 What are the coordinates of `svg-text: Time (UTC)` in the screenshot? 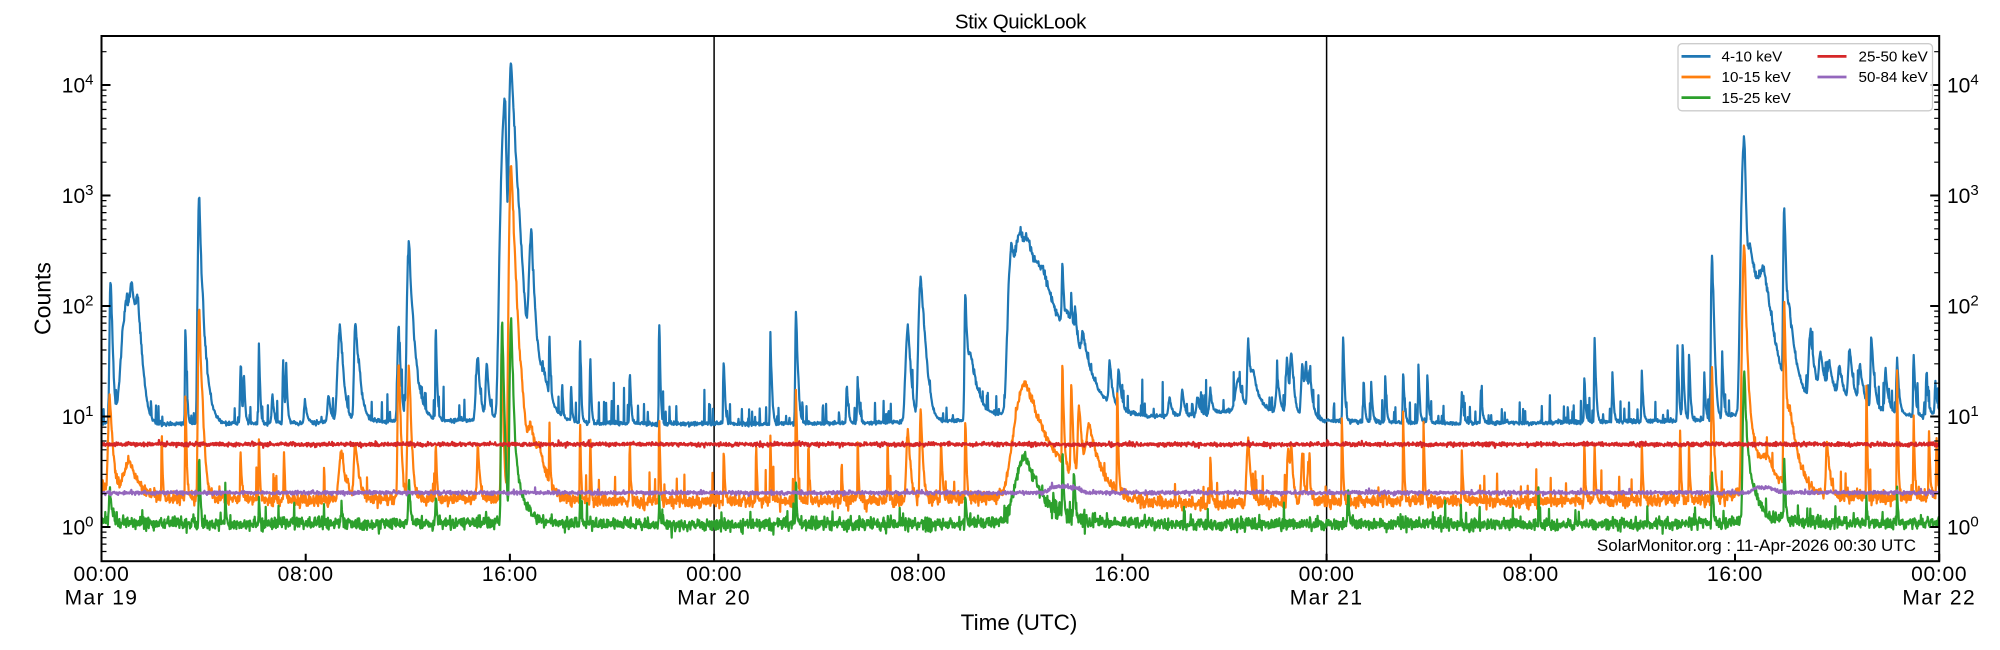 It's located at (1019, 622).